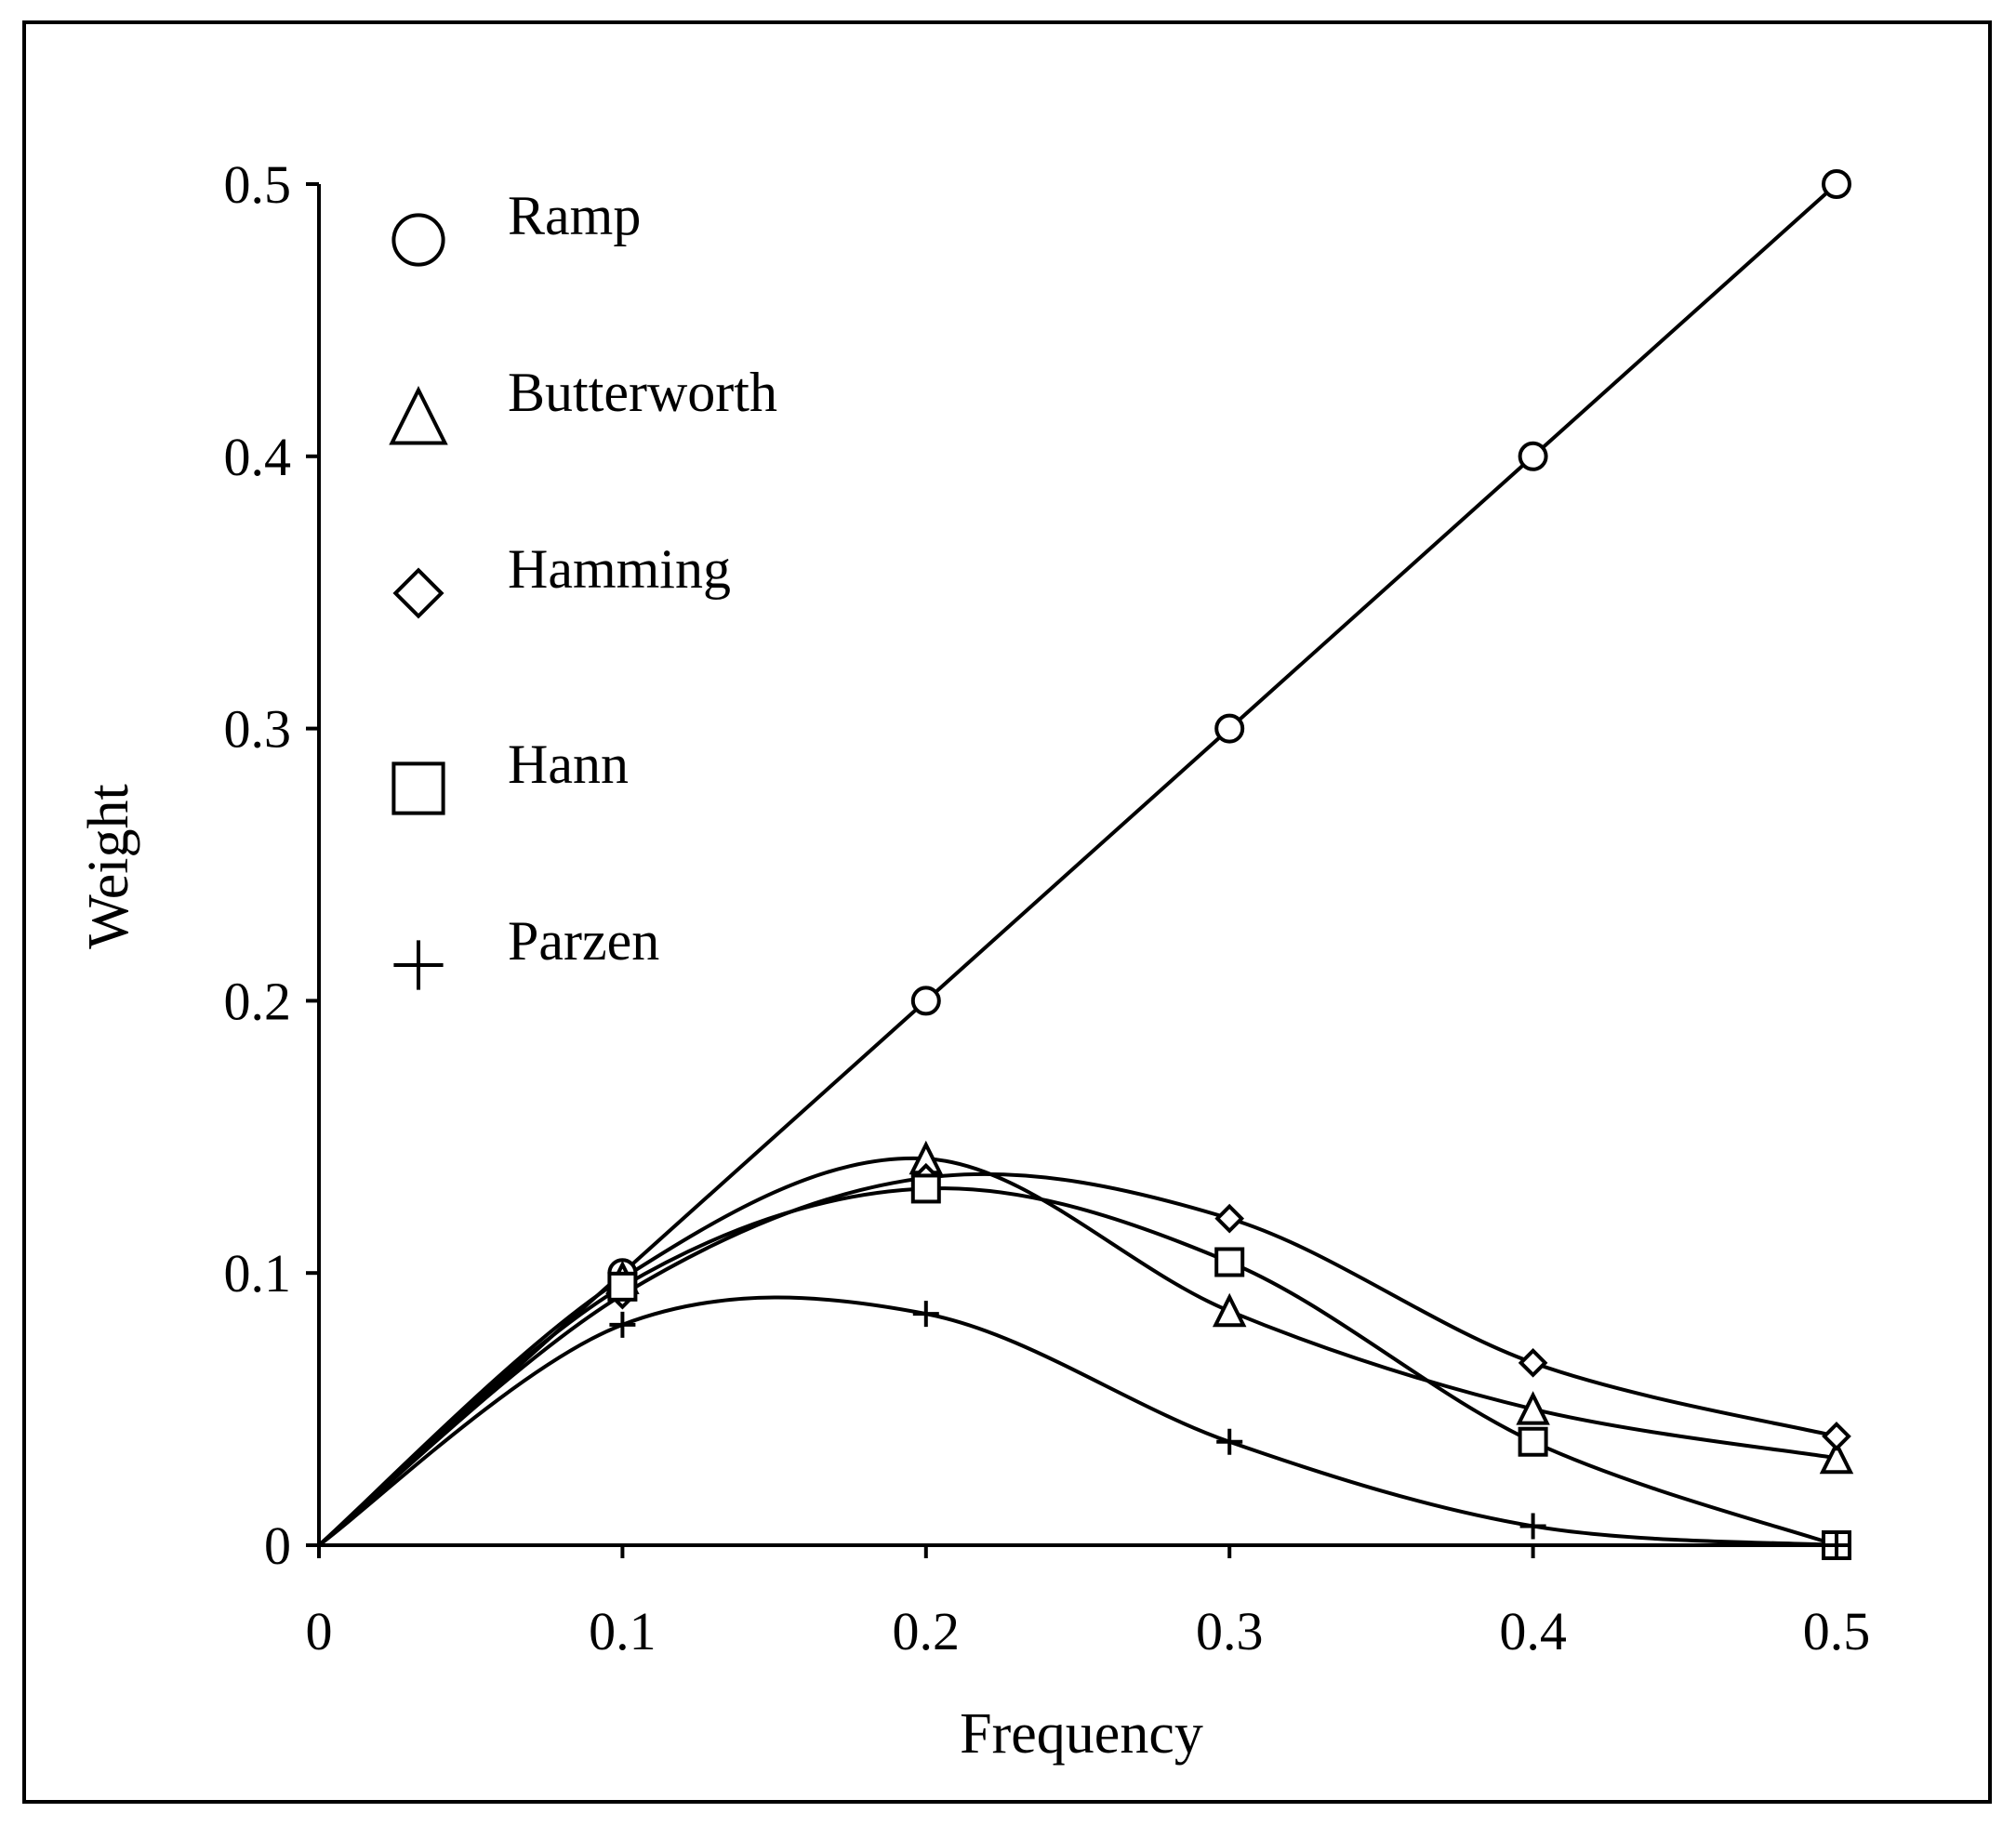  Describe the element at coordinates (258, 457) in the screenshot. I see `y-tick-label: 0.4` at that location.